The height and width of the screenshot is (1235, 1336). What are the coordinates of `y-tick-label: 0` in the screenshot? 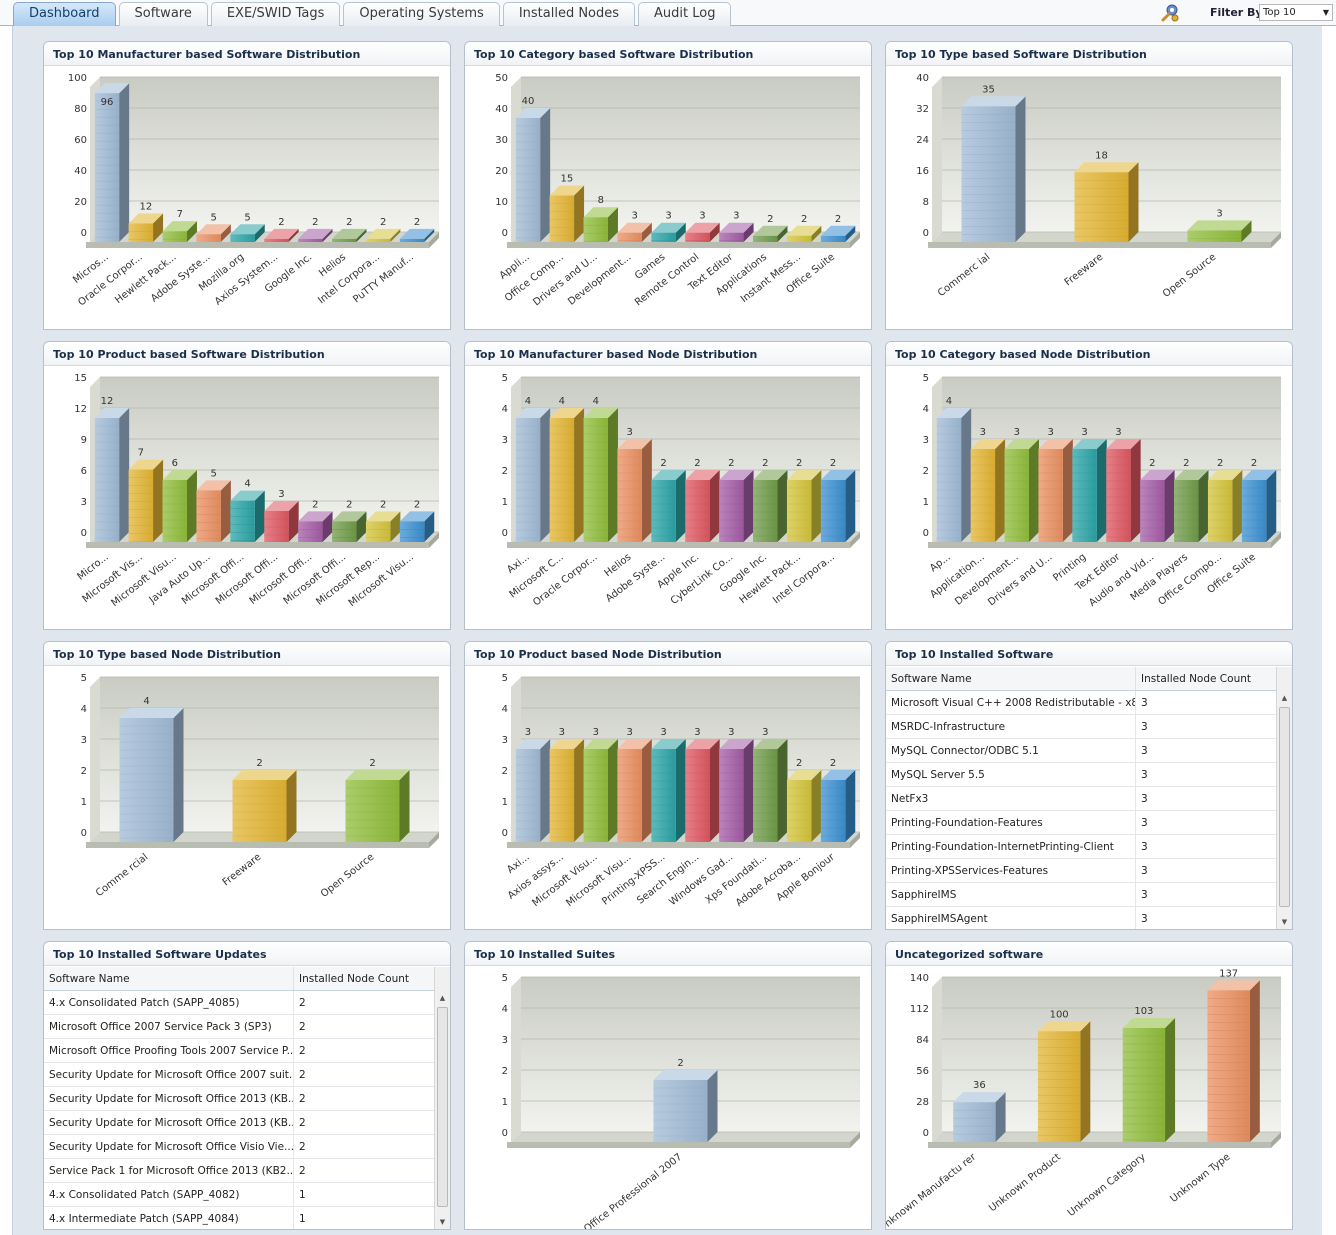 It's located at (84, 533).